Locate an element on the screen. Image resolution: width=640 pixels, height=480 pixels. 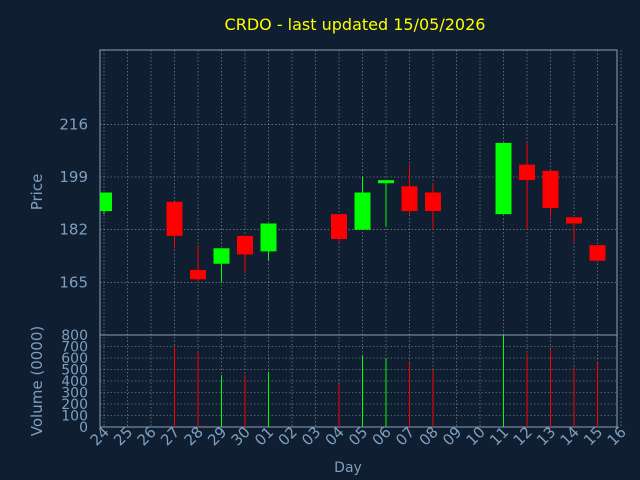
chart-title: CRDO - last updated 15/05/2026 is located at coordinates (355, 24).